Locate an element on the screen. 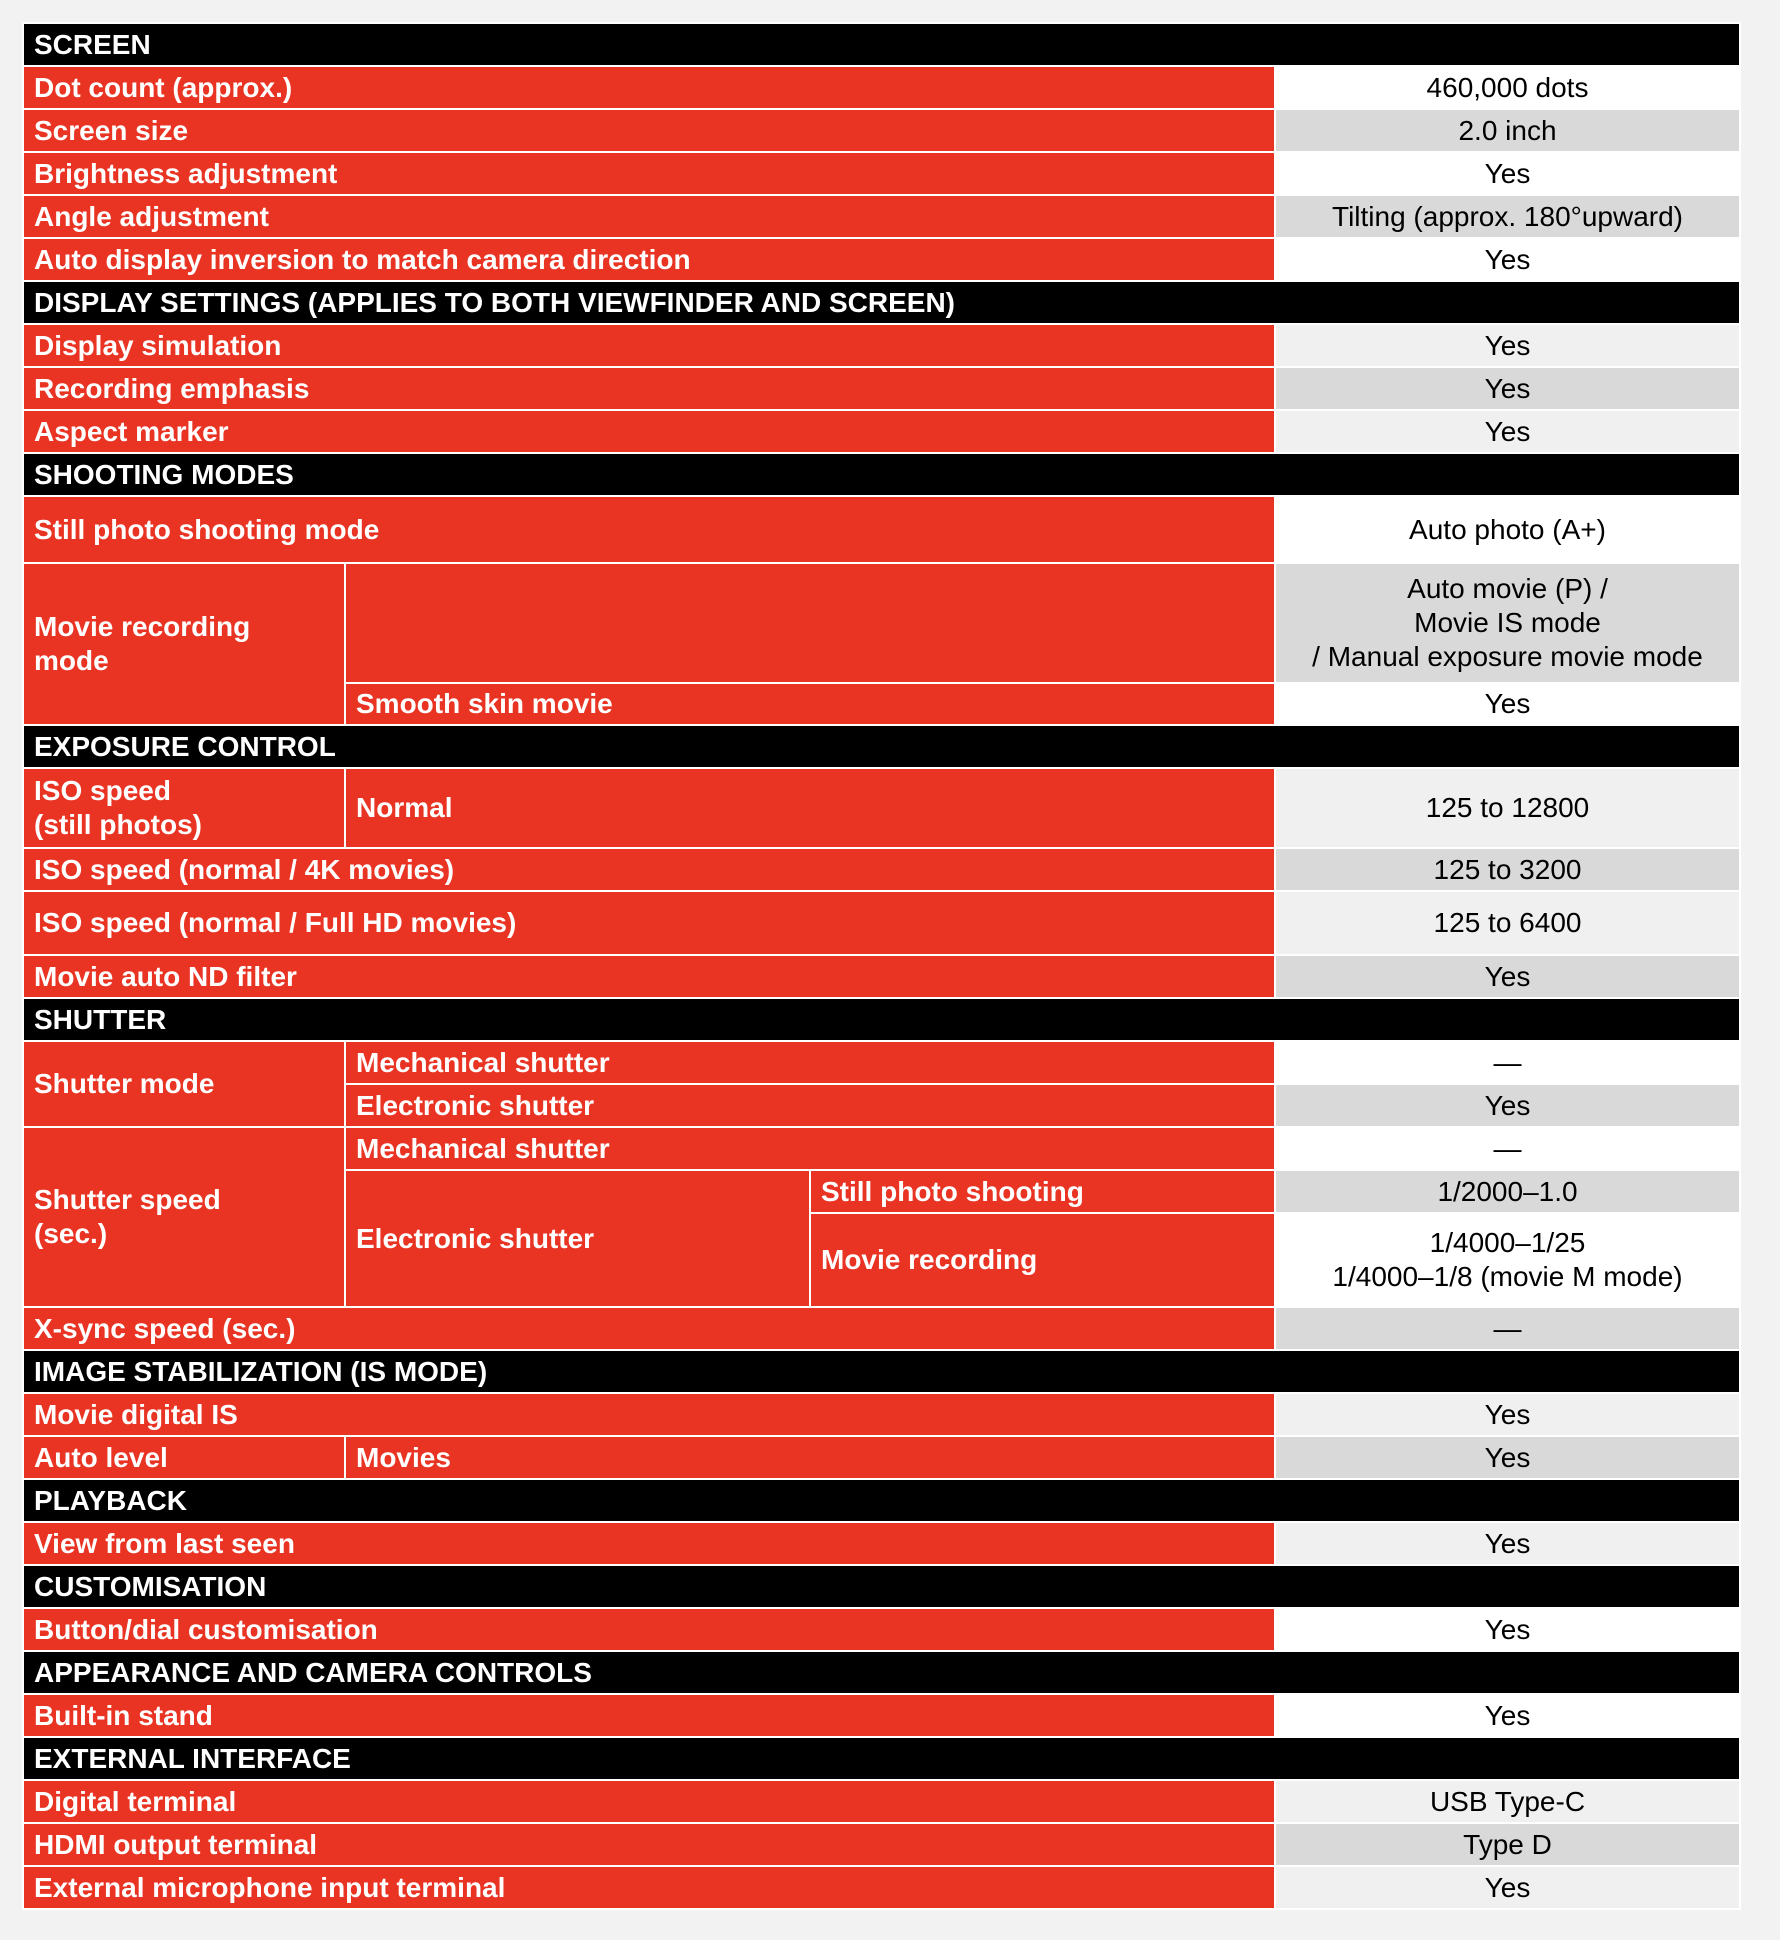  table-row: Movie auto ND filter Yes is located at coordinates (882, 976).